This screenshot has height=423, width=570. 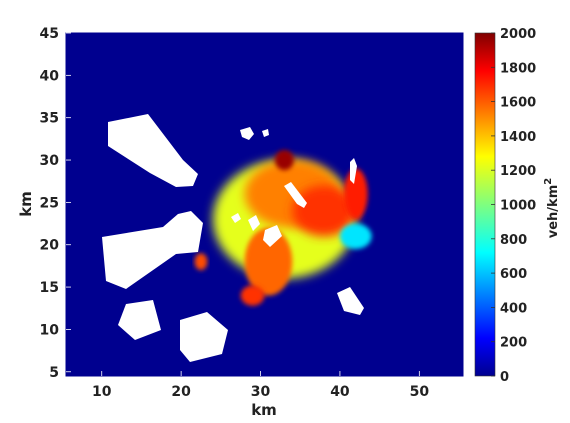 I want to click on colorbar-tick-label: 400, so click(x=513, y=308).